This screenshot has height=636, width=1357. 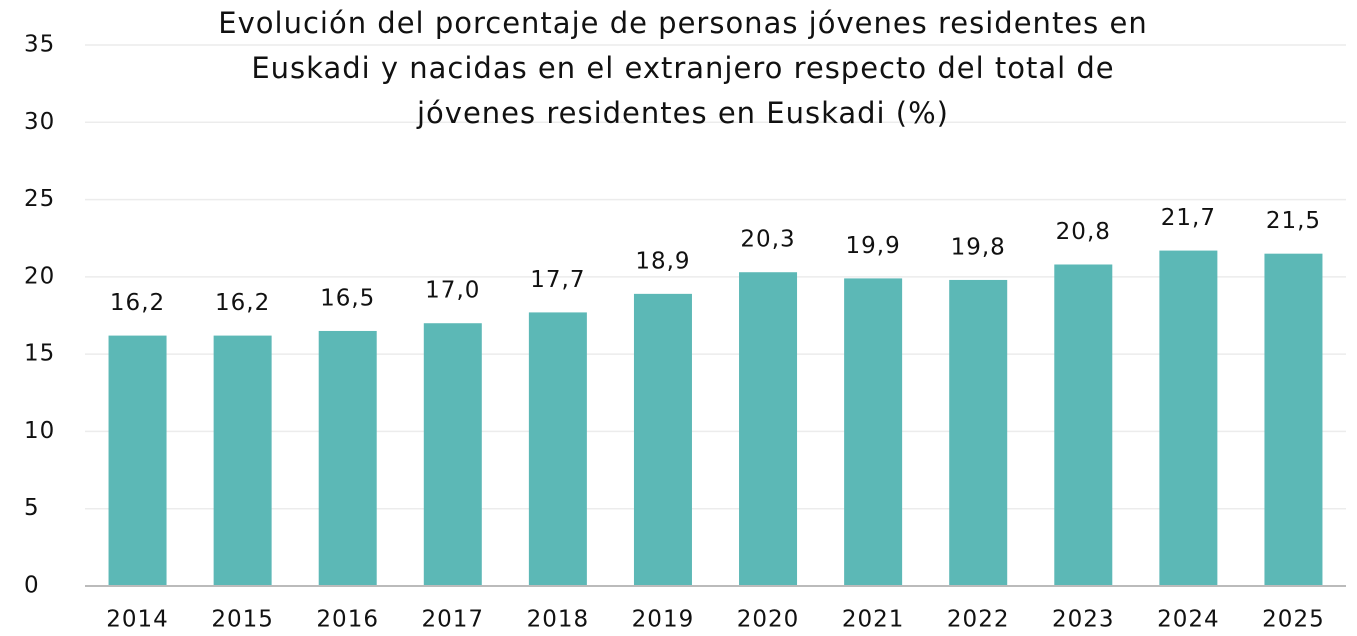 I want to click on x-tick-label: 2025, so click(x=1293, y=620).